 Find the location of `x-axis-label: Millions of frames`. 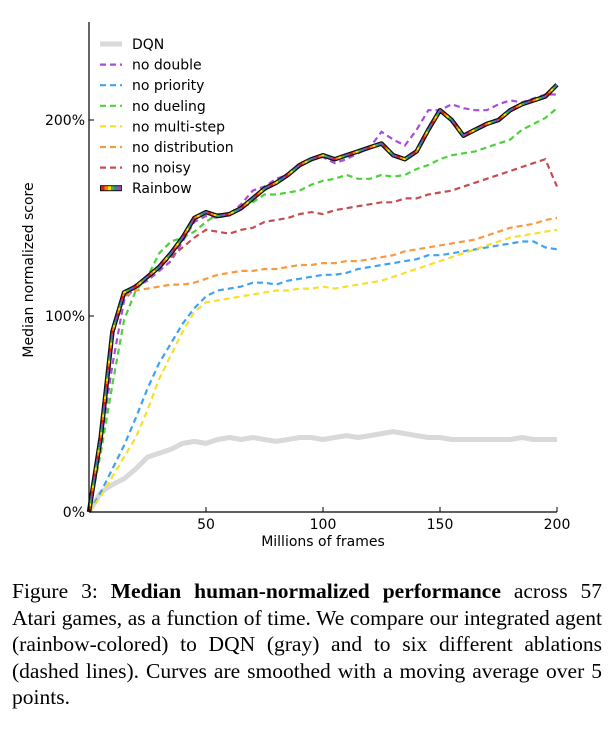

x-axis-label: Millions of frames is located at coordinates (323, 542).